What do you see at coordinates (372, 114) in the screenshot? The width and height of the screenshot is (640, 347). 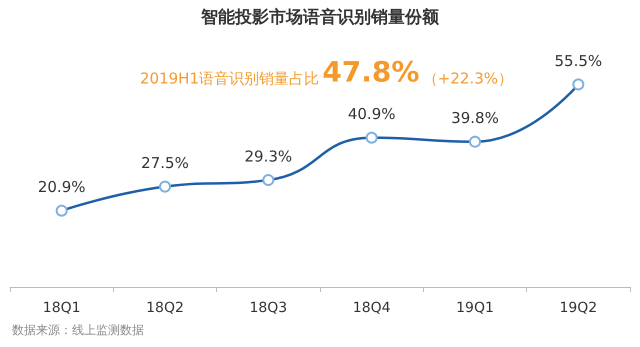 I see `data-label: 40.9%` at bounding box center [372, 114].